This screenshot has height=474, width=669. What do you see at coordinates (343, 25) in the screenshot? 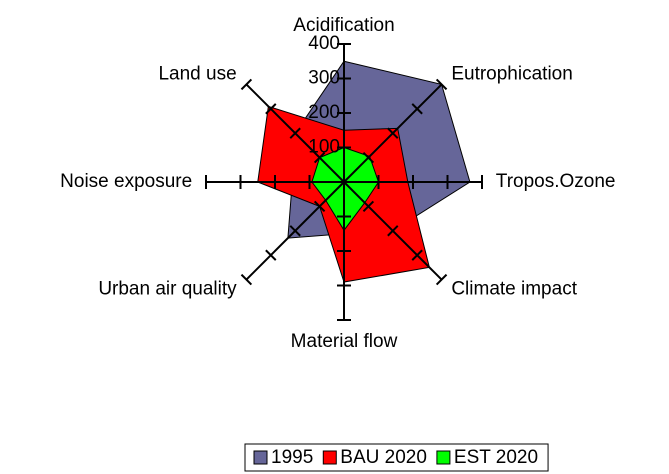
I see `category-label: Acidification` at bounding box center [343, 25].